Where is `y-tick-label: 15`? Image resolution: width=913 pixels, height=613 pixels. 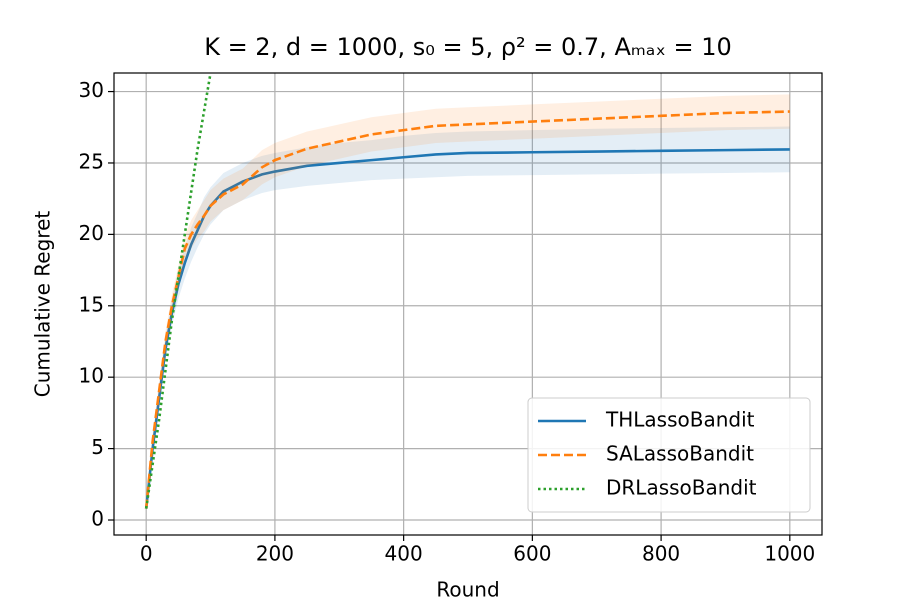 y-tick-label: 15 is located at coordinates (91, 304).